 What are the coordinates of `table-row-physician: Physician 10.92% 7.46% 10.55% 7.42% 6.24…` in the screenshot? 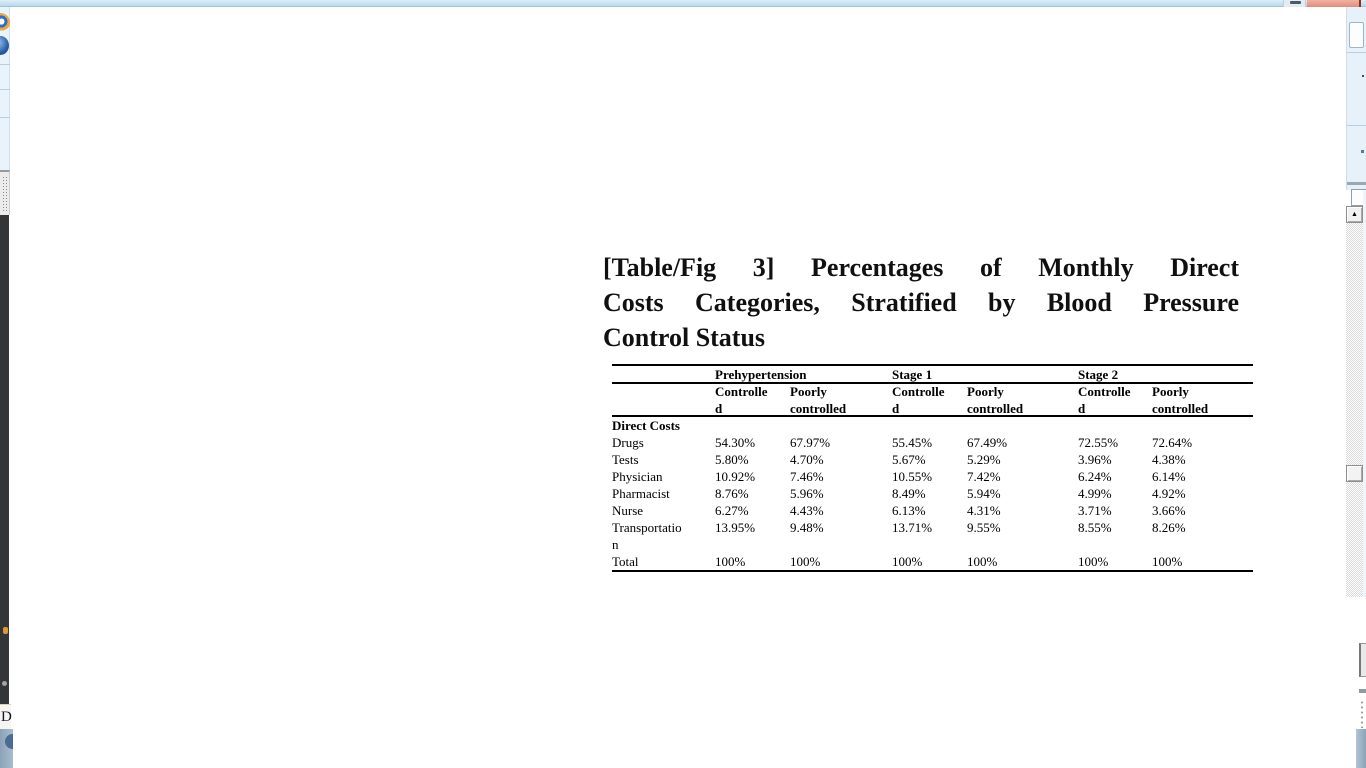 It's located at (932, 476).